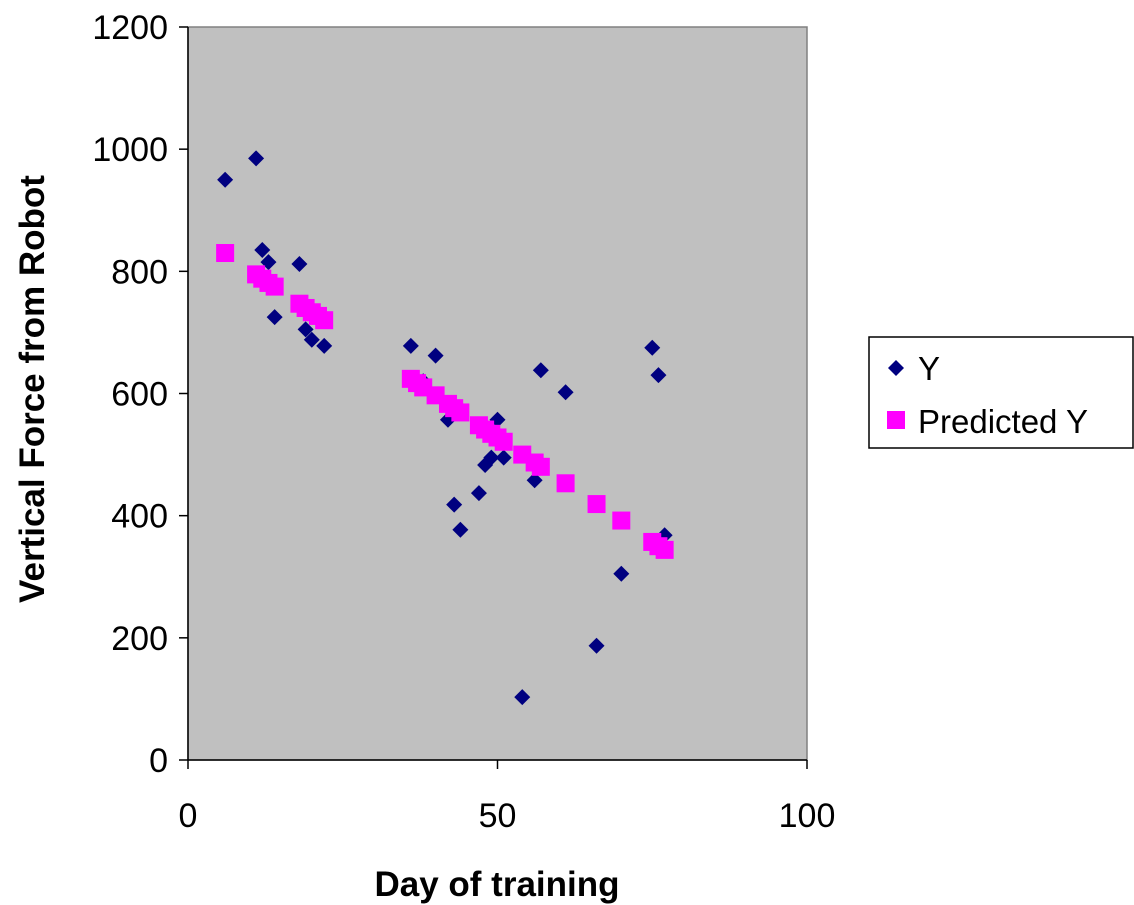 This screenshot has height=905, width=1134. I want to click on y-tick-label: 400, so click(139, 517).